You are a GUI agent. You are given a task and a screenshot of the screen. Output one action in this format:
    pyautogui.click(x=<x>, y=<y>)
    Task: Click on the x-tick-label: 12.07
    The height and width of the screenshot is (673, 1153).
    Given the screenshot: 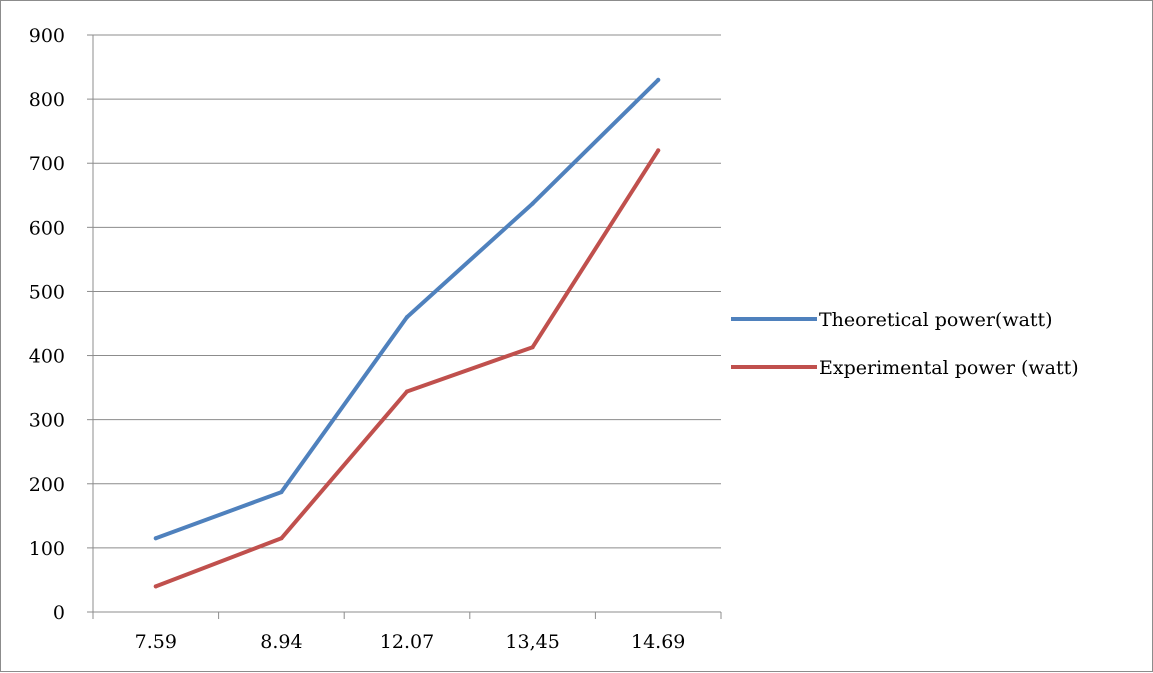 What is the action you would take?
    pyautogui.click(x=407, y=642)
    